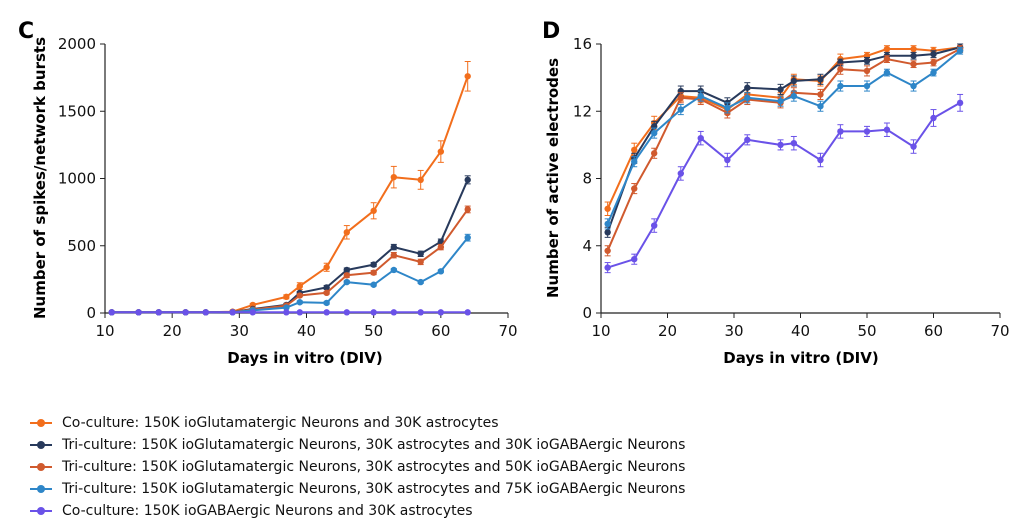 The width and height of the screenshot is (1027, 530). Describe the element at coordinates (582, 44) in the screenshot. I see `y-tick-label: 16` at that location.